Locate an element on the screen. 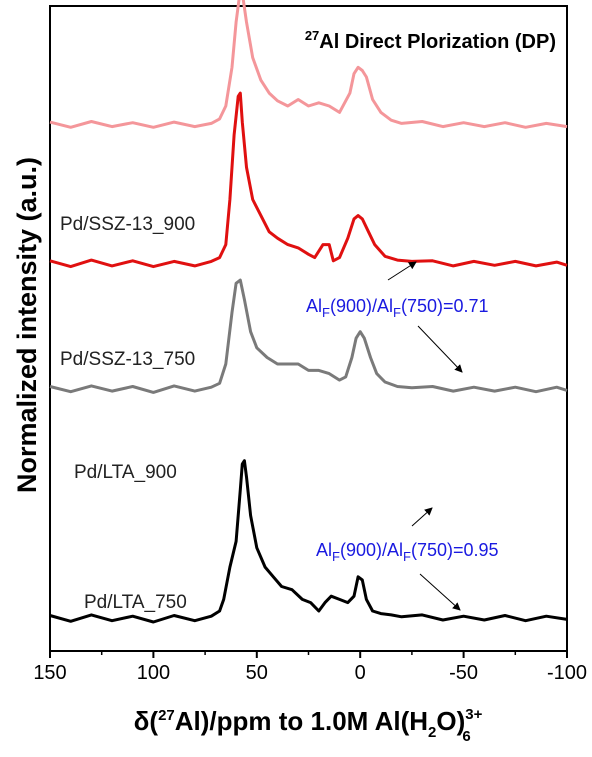  arrow-ssz13-down is located at coordinates (440, 349).